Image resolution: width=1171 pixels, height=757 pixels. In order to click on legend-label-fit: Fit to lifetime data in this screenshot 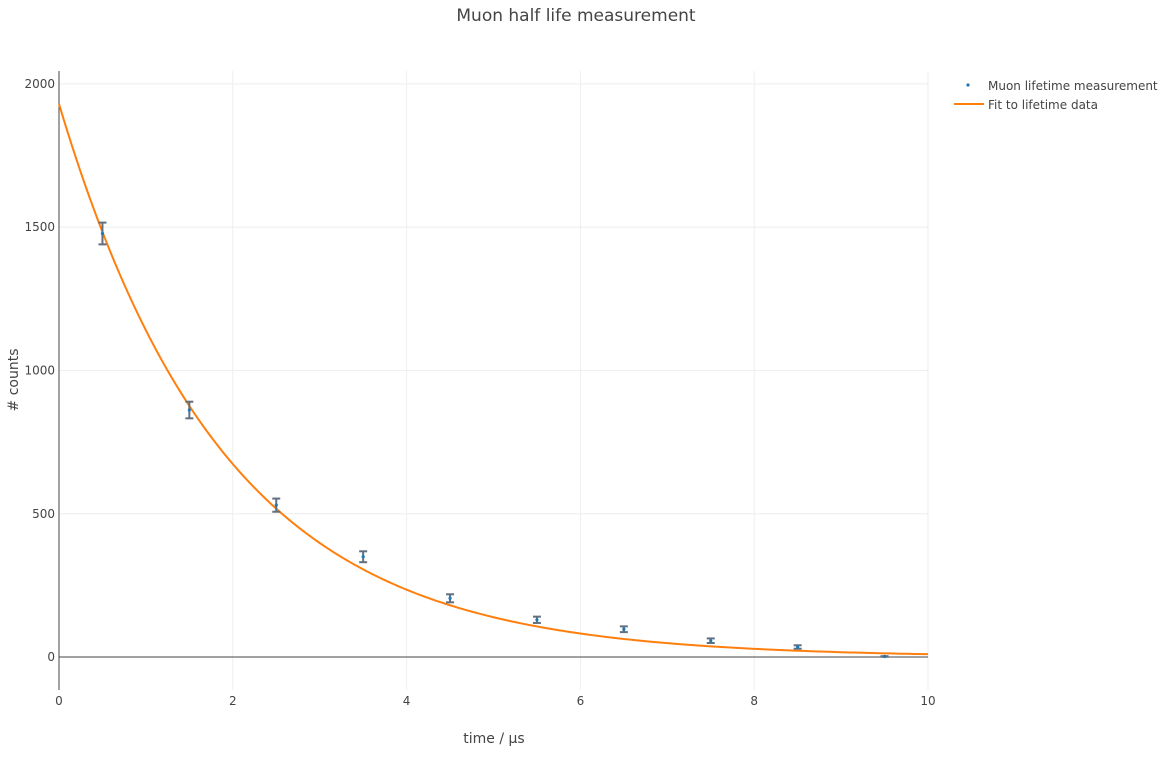, I will do `click(1043, 105)`.